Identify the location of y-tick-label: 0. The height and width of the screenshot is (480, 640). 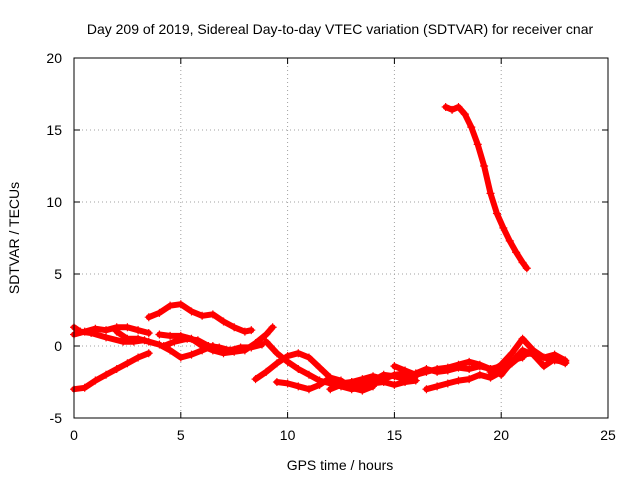
(58, 346).